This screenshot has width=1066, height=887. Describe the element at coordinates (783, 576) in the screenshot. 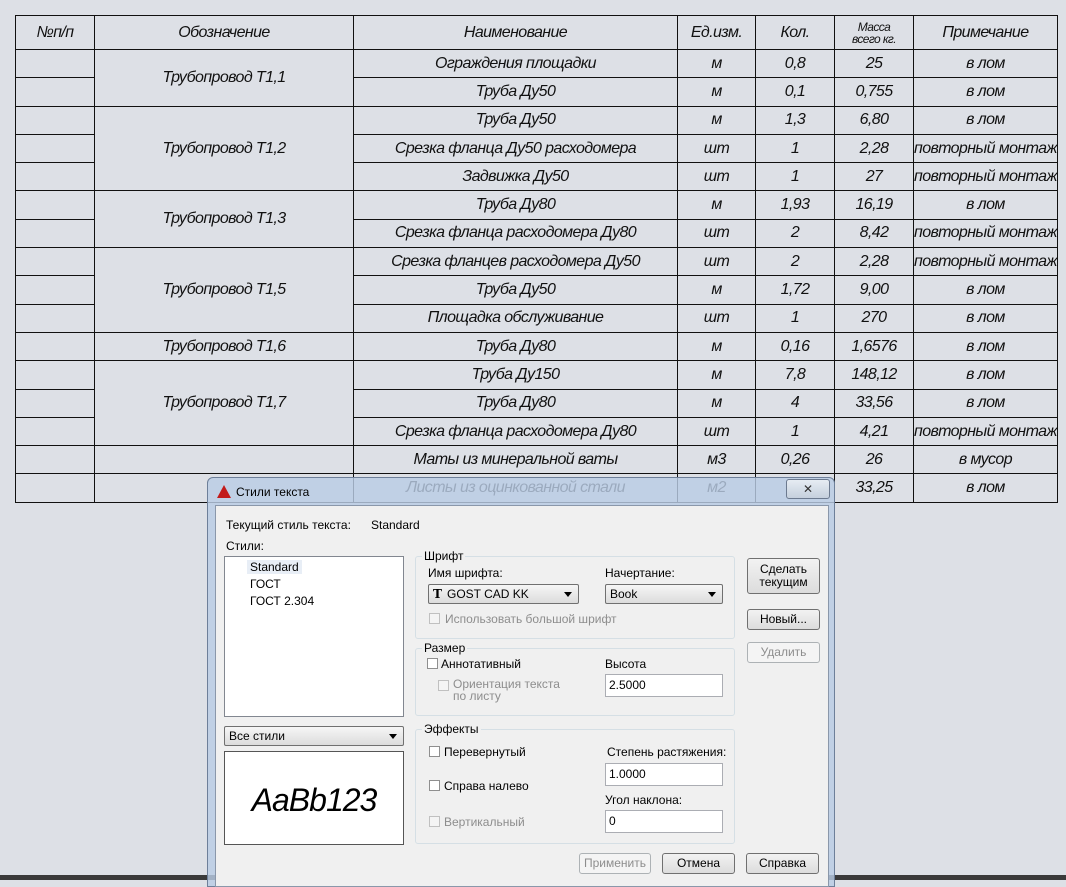

I see `set-current-button: Сделать текущим` at that location.